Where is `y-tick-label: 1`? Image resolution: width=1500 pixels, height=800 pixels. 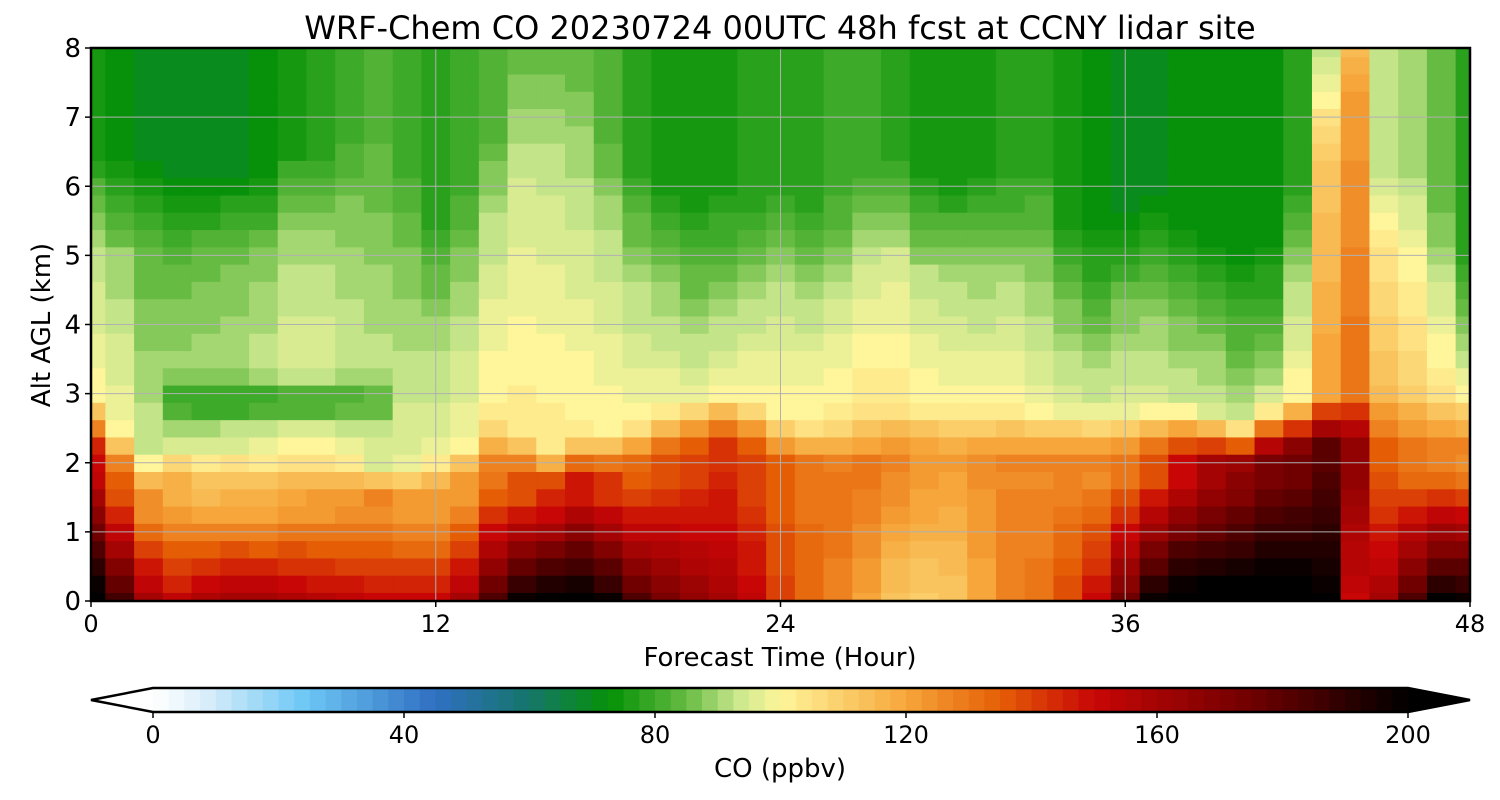
y-tick-label: 1 is located at coordinates (72, 533).